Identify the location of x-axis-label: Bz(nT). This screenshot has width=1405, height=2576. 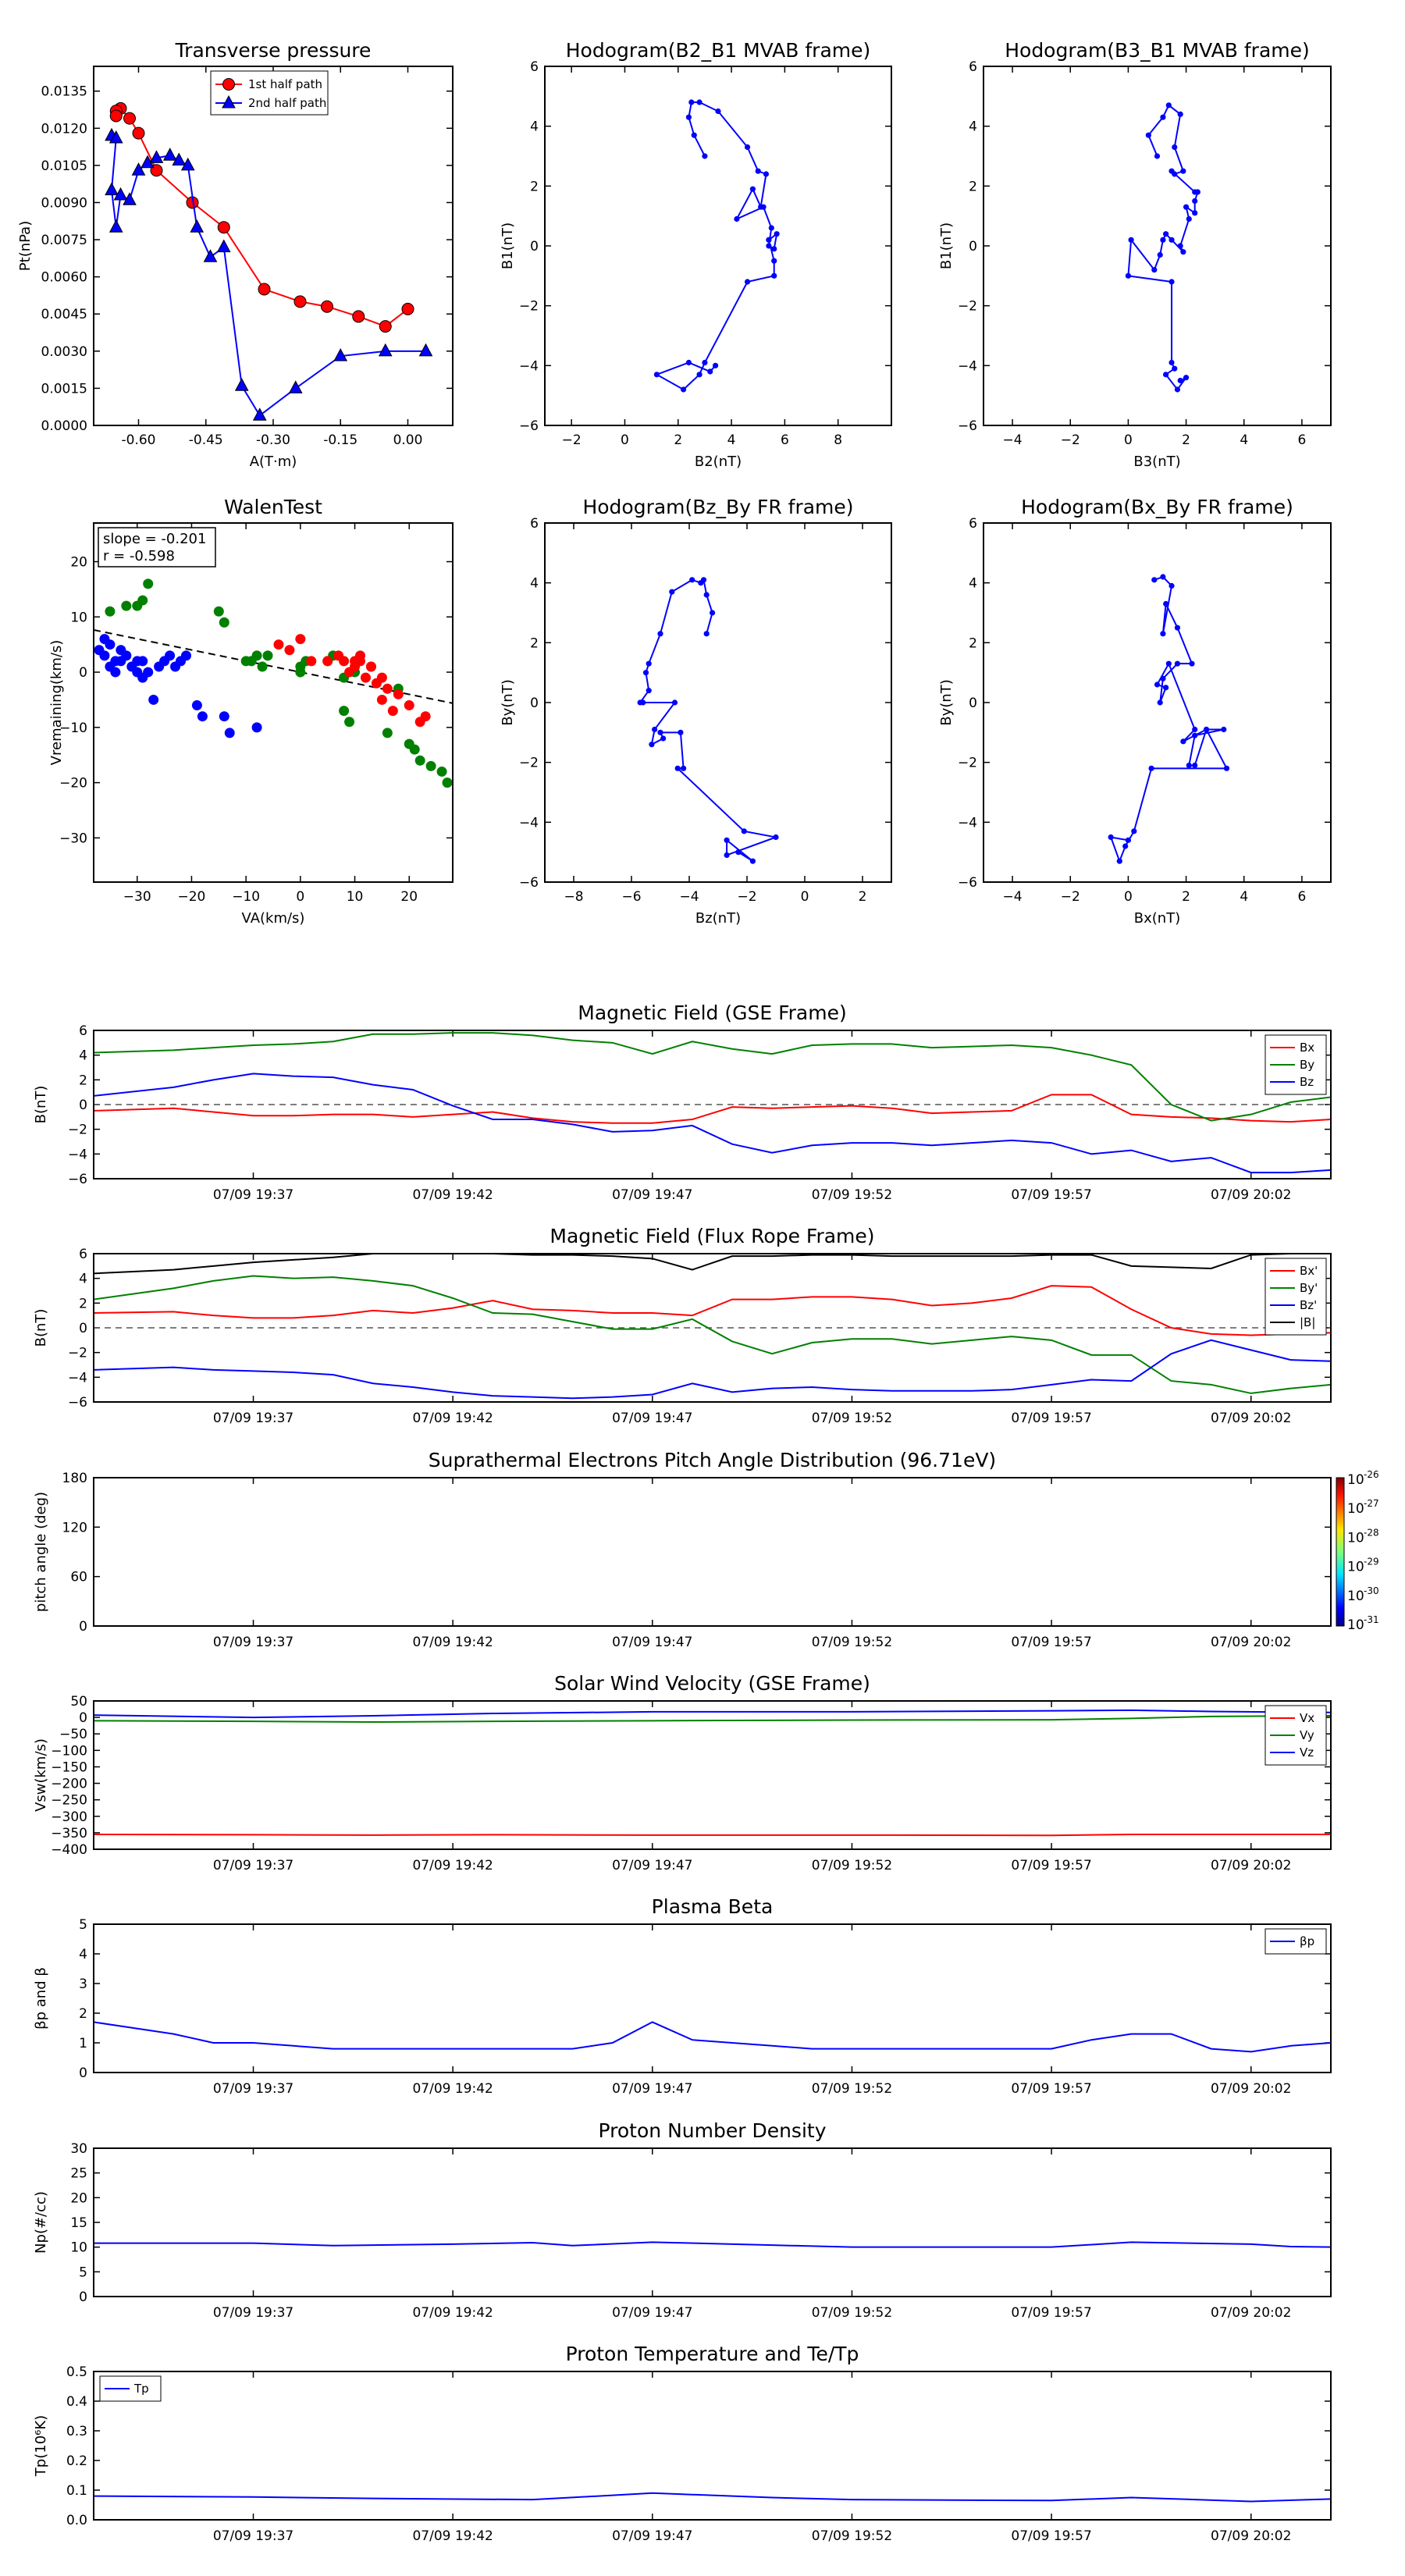
(718, 919).